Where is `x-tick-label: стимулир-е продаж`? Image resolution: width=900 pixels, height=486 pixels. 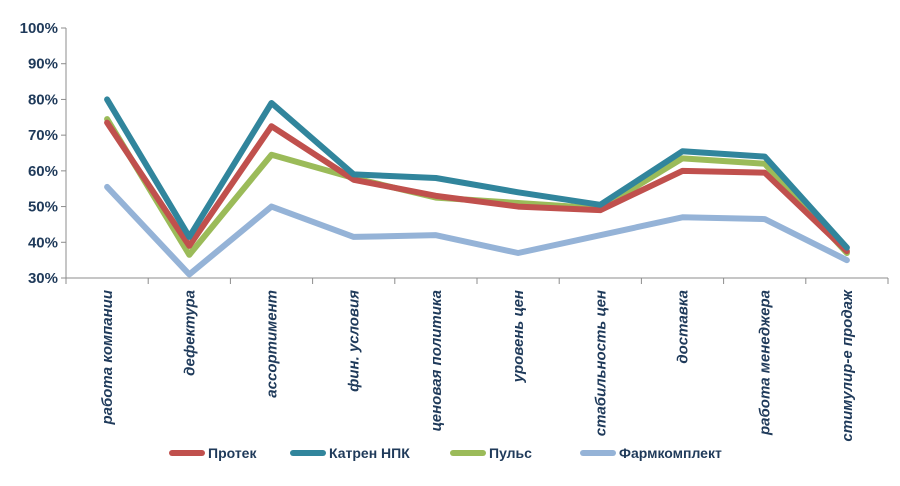 x-tick-label: стимулир-е продаж is located at coordinates (847, 365).